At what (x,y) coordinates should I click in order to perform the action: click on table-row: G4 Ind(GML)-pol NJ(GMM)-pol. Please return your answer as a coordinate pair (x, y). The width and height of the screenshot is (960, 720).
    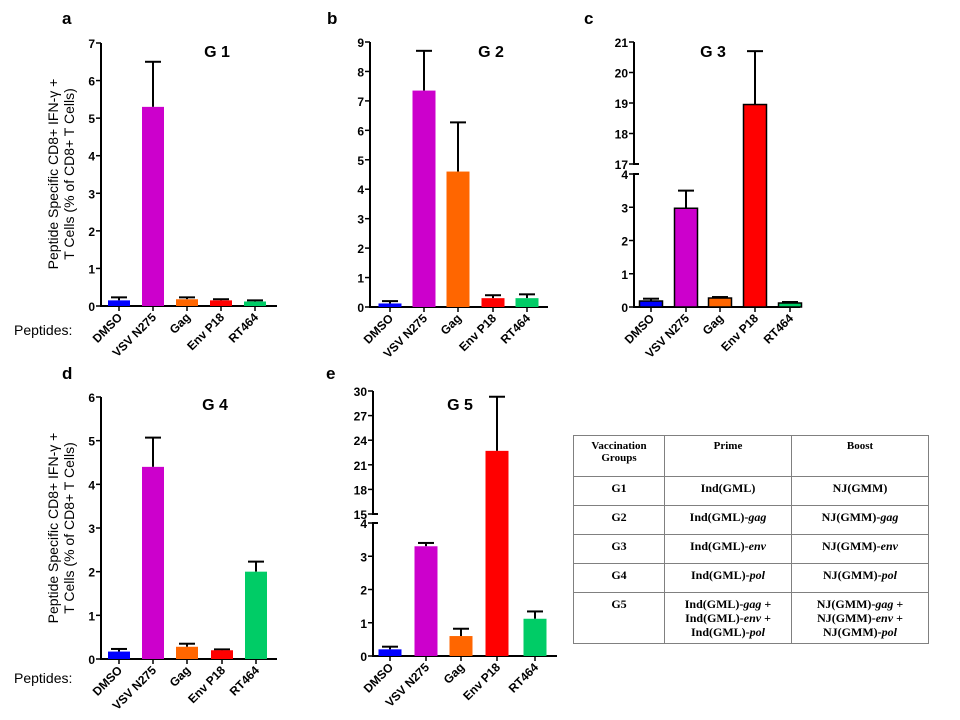
    Looking at the image, I should click on (751, 578).